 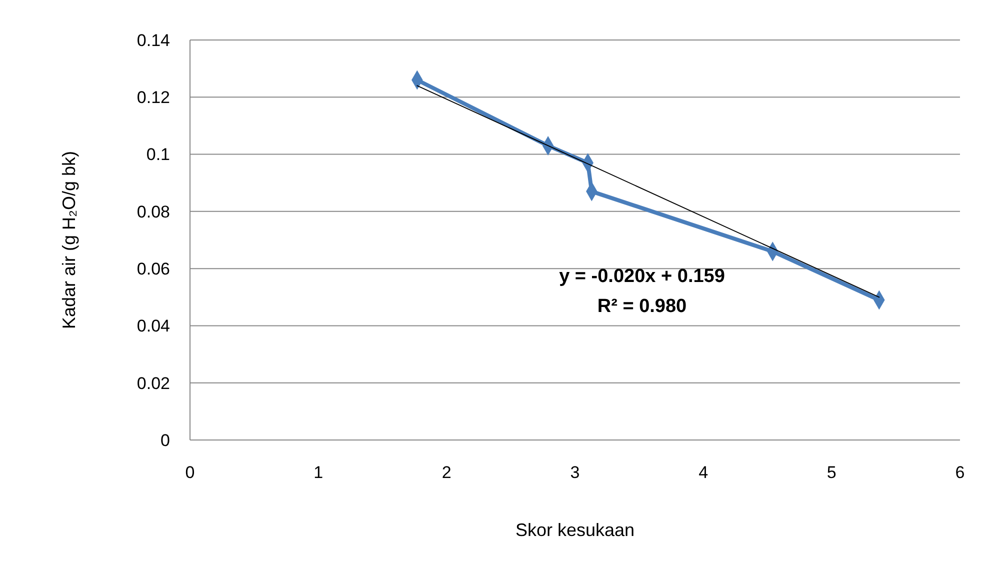 What do you see at coordinates (153, 212) in the screenshot?
I see `y-tick-label: 0.08` at bounding box center [153, 212].